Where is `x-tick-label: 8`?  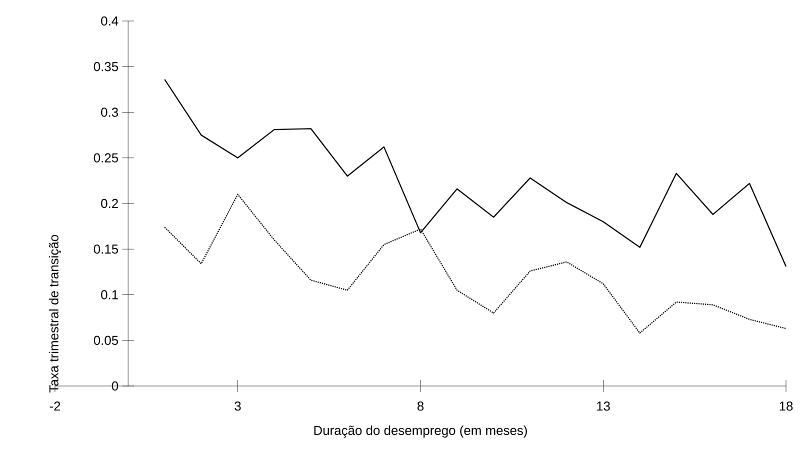 x-tick-label: 8 is located at coordinates (420, 406).